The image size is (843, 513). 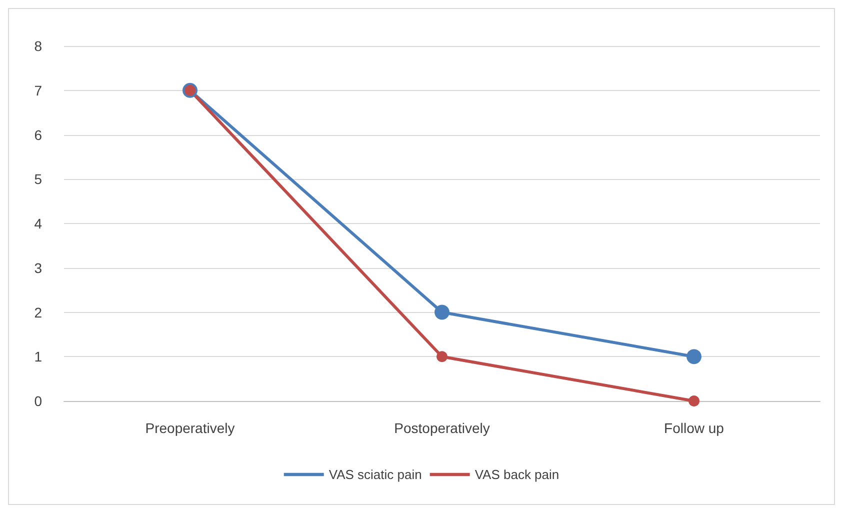 I want to click on y-tick-label: 5, so click(x=38, y=179).